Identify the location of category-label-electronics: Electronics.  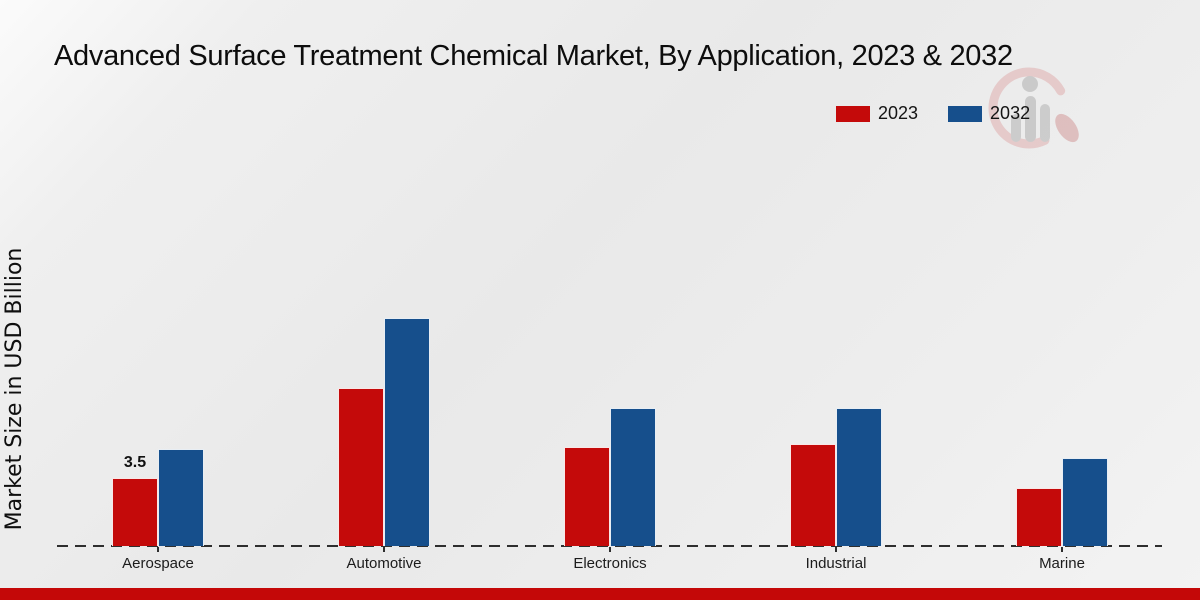
(610, 563).